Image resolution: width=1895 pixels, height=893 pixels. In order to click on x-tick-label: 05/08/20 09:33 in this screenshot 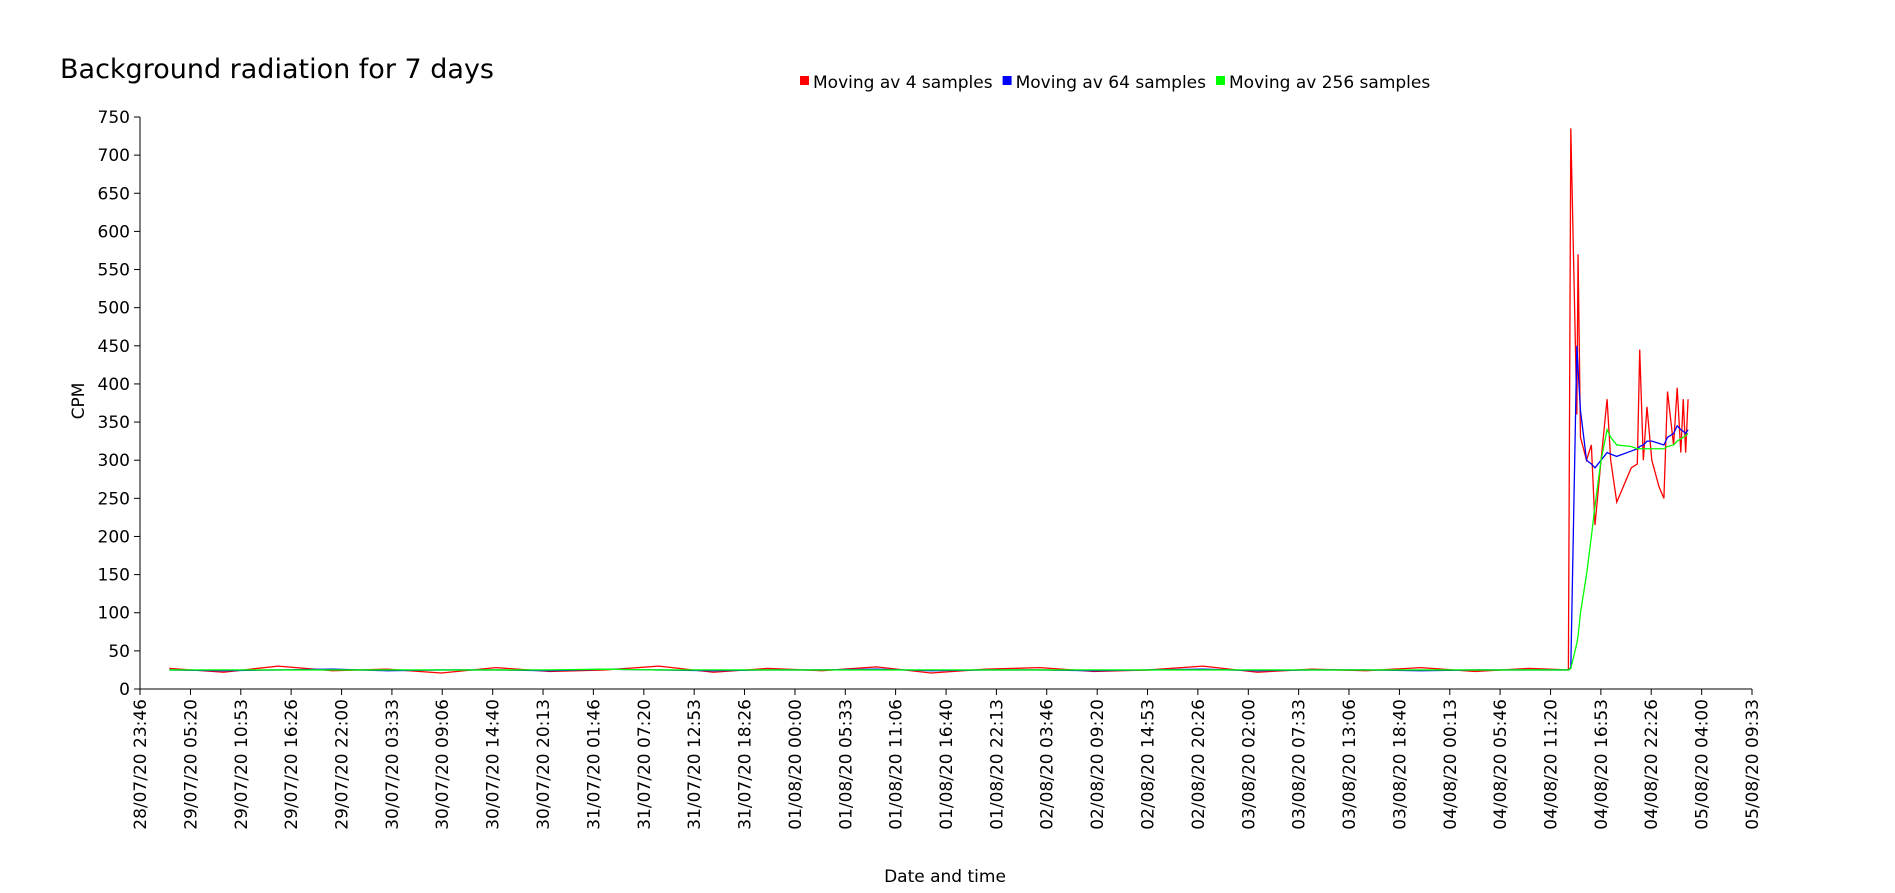, I will do `click(1753, 764)`.